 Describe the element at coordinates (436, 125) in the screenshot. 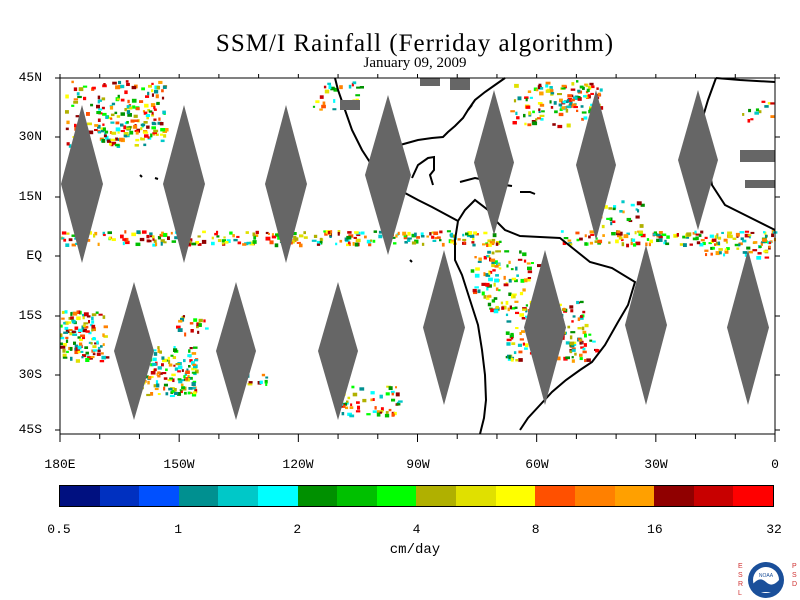

I see `coastline` at that location.